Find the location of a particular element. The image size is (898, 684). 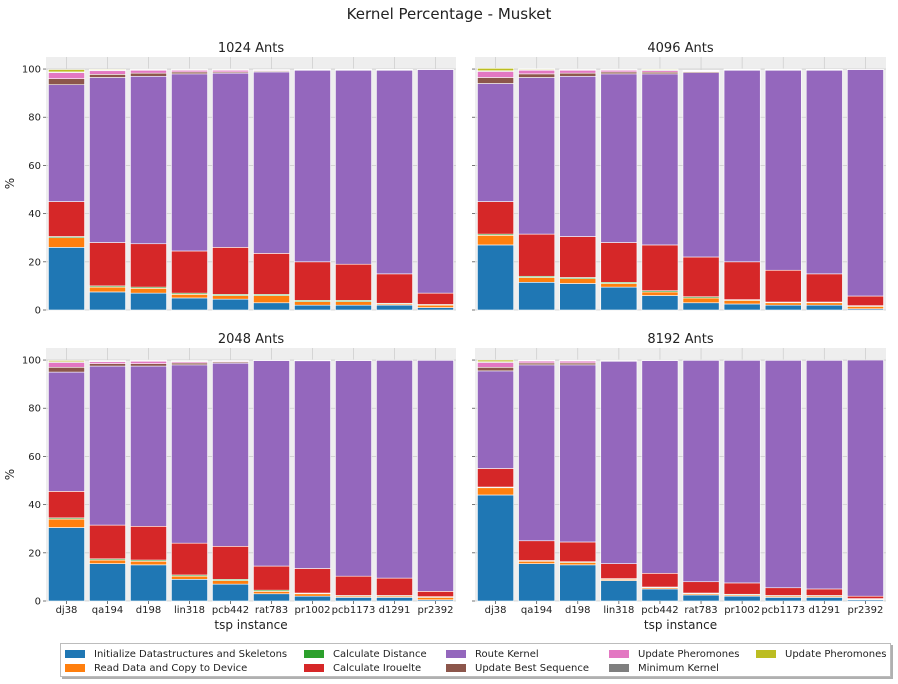

legend-item-update-pheromones-2: Update Pheromones is located at coordinates (821, 654).